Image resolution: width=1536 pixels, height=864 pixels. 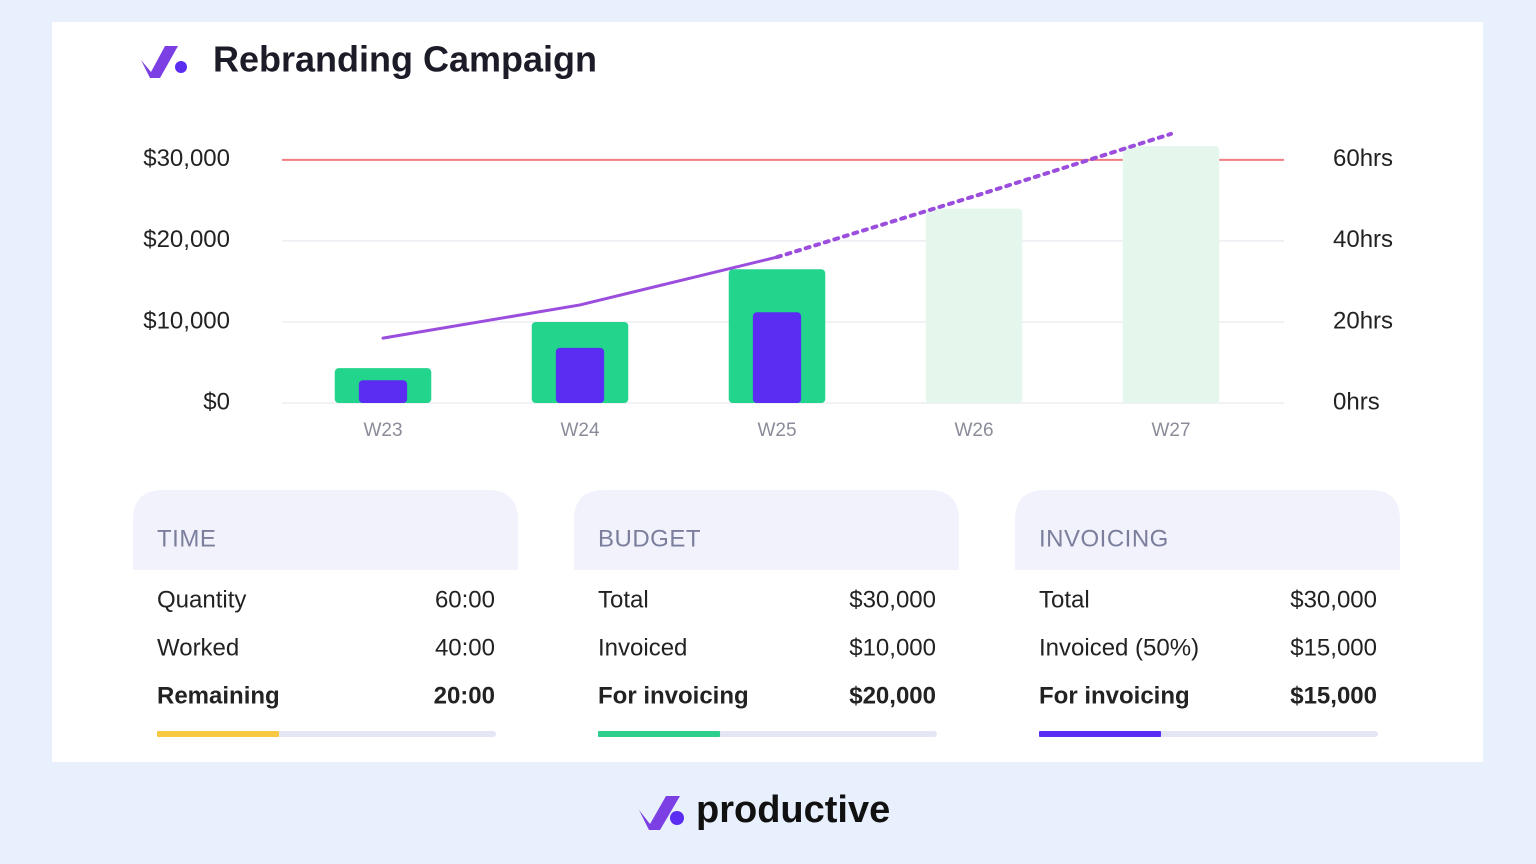 What do you see at coordinates (580, 430) in the screenshot?
I see `x-tick-label: W24` at bounding box center [580, 430].